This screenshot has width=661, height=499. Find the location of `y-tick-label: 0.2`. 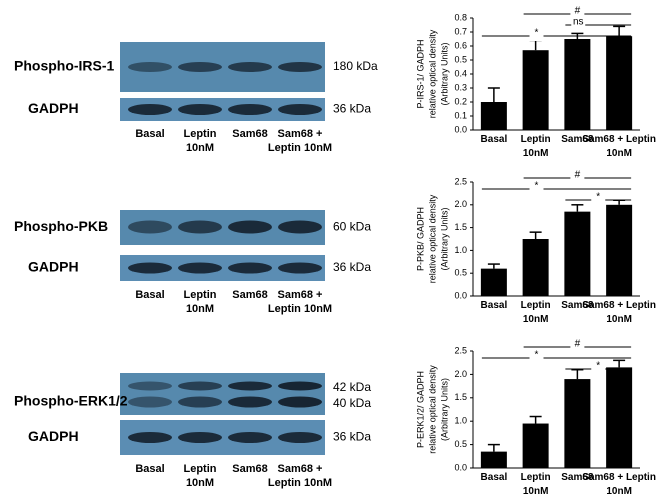

y-tick-label: 0.2 is located at coordinates (460, 101).